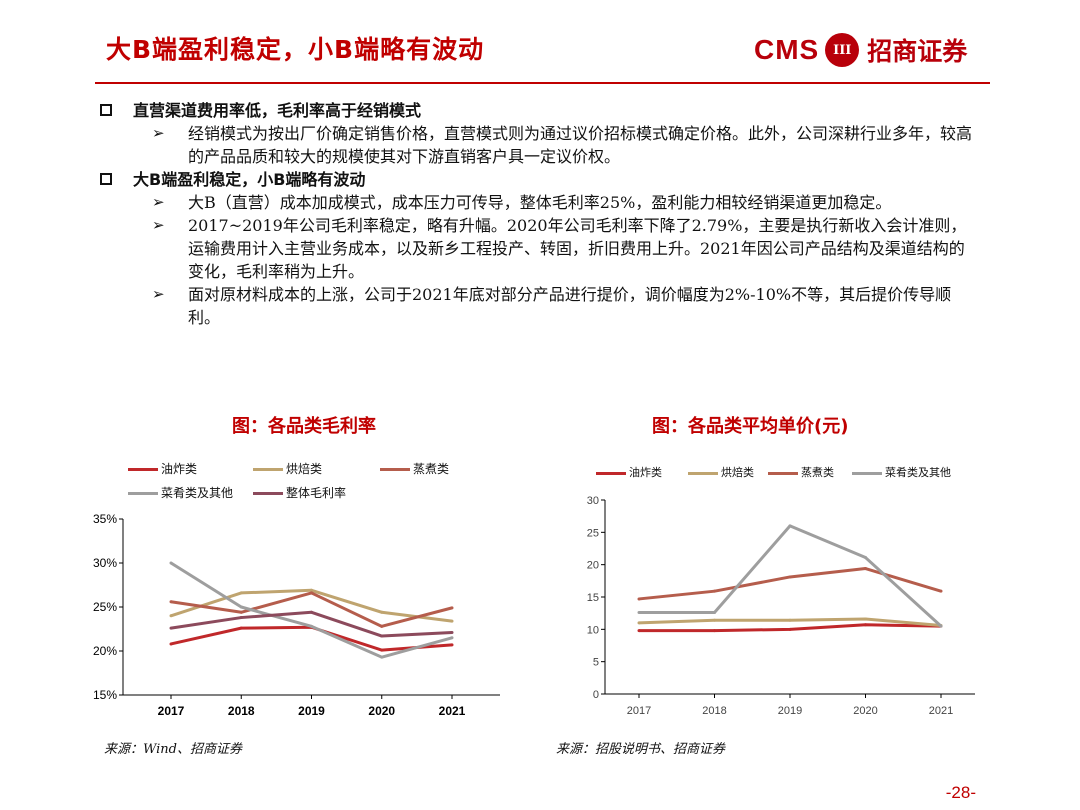 This screenshot has width=1080, height=810. Describe the element at coordinates (173, 749) in the screenshot. I see `chart-source: 来源：Wind、招商证券` at that location.